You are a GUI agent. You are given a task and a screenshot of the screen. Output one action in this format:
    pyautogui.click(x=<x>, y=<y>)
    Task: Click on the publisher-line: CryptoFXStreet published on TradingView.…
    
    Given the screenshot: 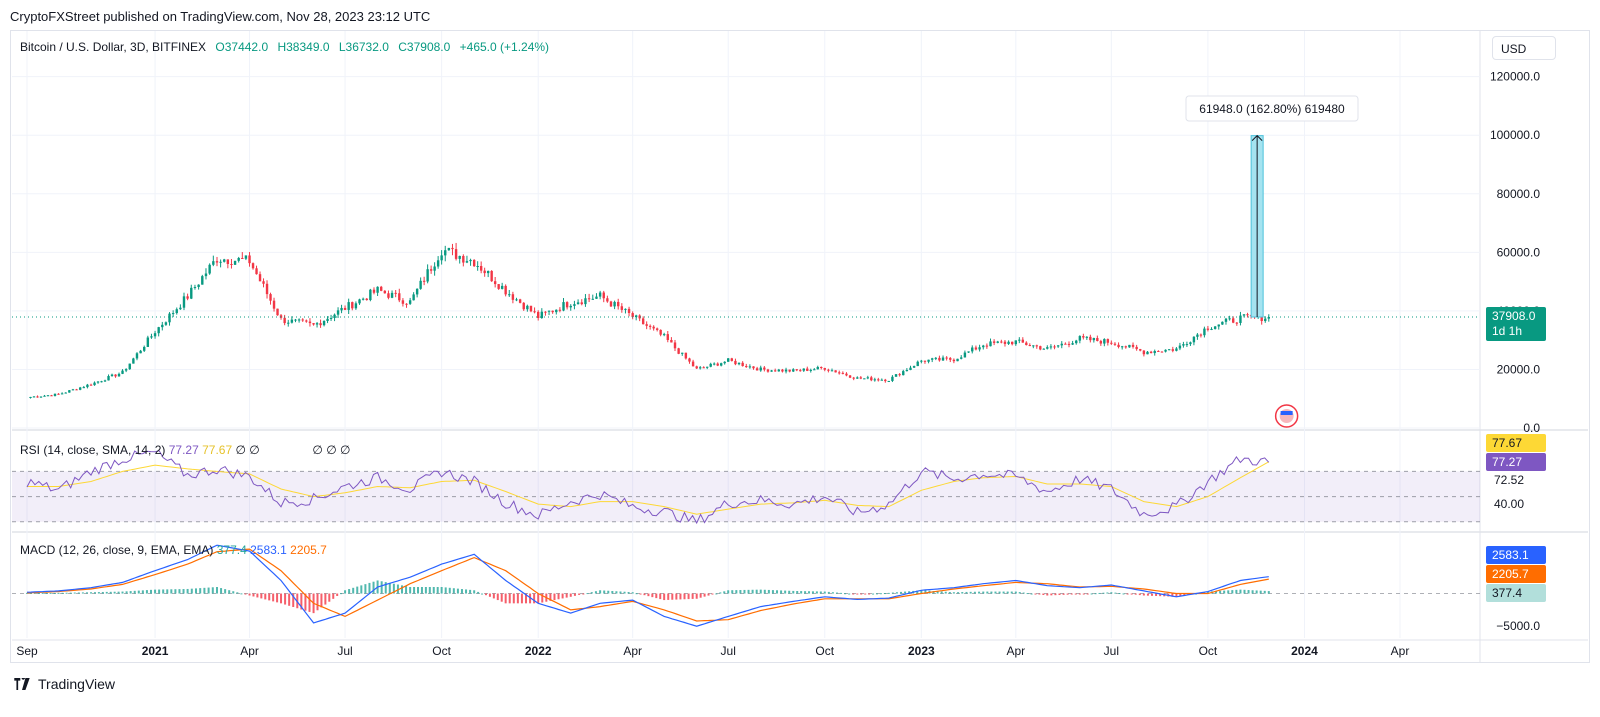 What is the action you would take?
    pyautogui.click(x=220, y=16)
    